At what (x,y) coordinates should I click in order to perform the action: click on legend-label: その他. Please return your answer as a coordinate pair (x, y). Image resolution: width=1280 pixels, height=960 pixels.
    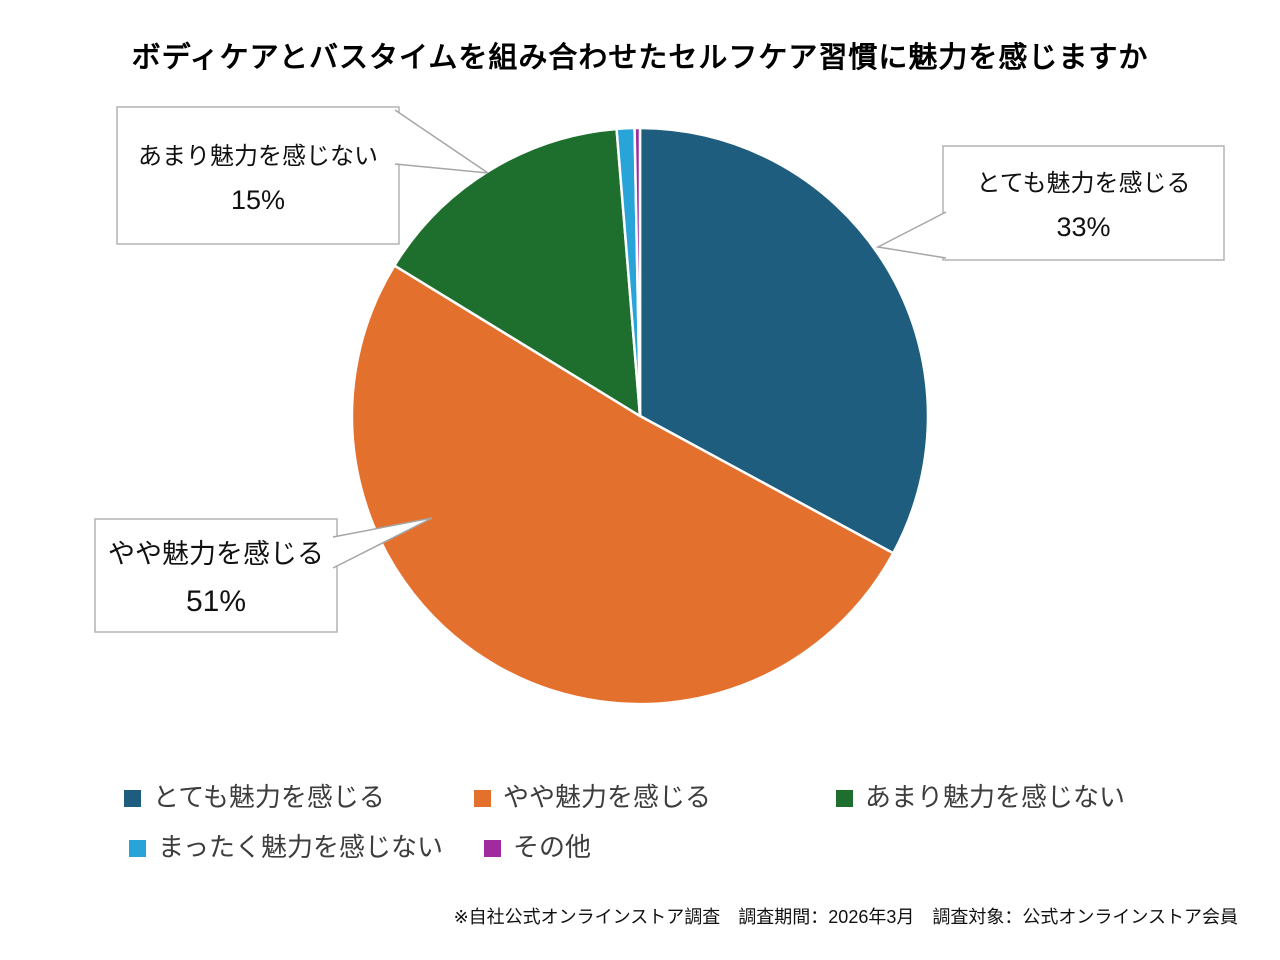
    Looking at the image, I should click on (552, 847).